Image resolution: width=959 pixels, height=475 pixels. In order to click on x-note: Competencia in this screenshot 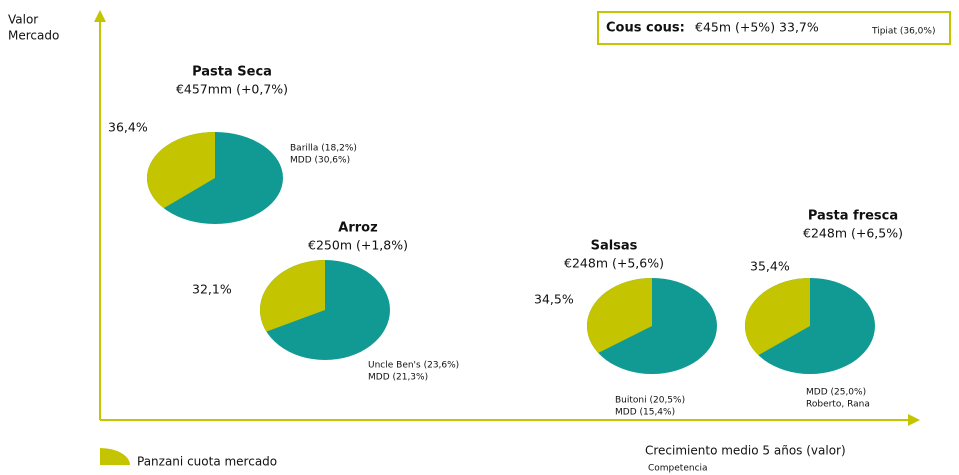, I will do `click(678, 469)`.